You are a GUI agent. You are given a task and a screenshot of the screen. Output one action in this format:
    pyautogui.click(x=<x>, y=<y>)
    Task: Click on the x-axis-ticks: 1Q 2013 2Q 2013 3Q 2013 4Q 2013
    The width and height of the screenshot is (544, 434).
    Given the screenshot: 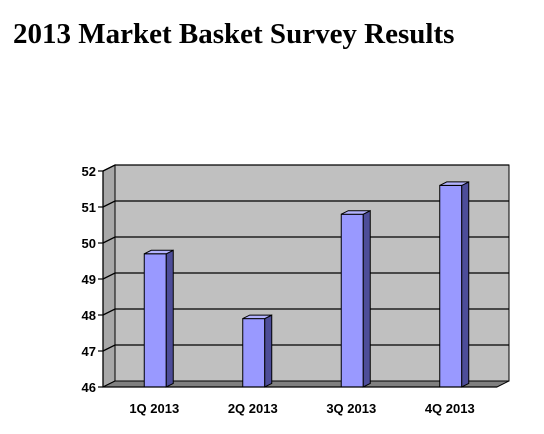 What is the action you would take?
    pyautogui.click(x=300, y=401)
    